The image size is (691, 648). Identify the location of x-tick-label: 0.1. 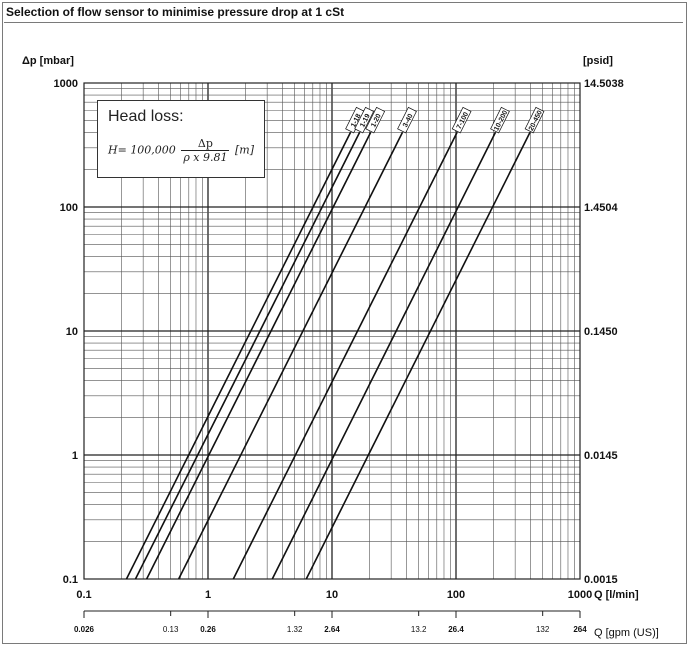
(83, 595).